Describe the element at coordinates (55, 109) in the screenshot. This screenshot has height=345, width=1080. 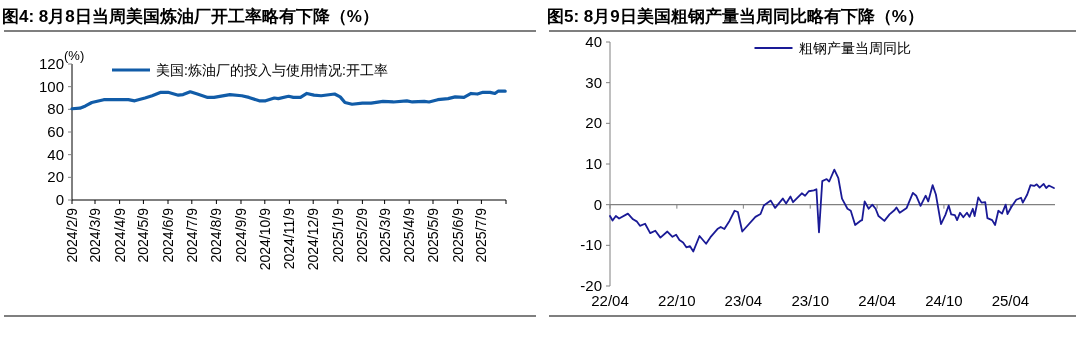
I see `y-tick-label: 80` at that location.